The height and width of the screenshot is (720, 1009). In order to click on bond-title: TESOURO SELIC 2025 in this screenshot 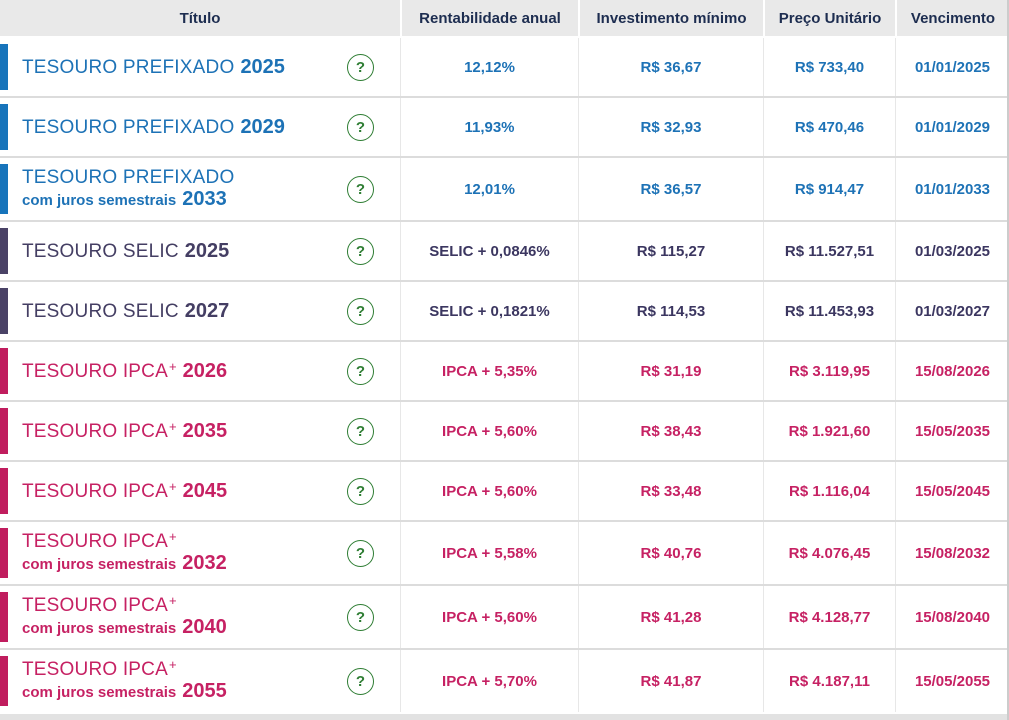, I will do `click(125, 251)`.